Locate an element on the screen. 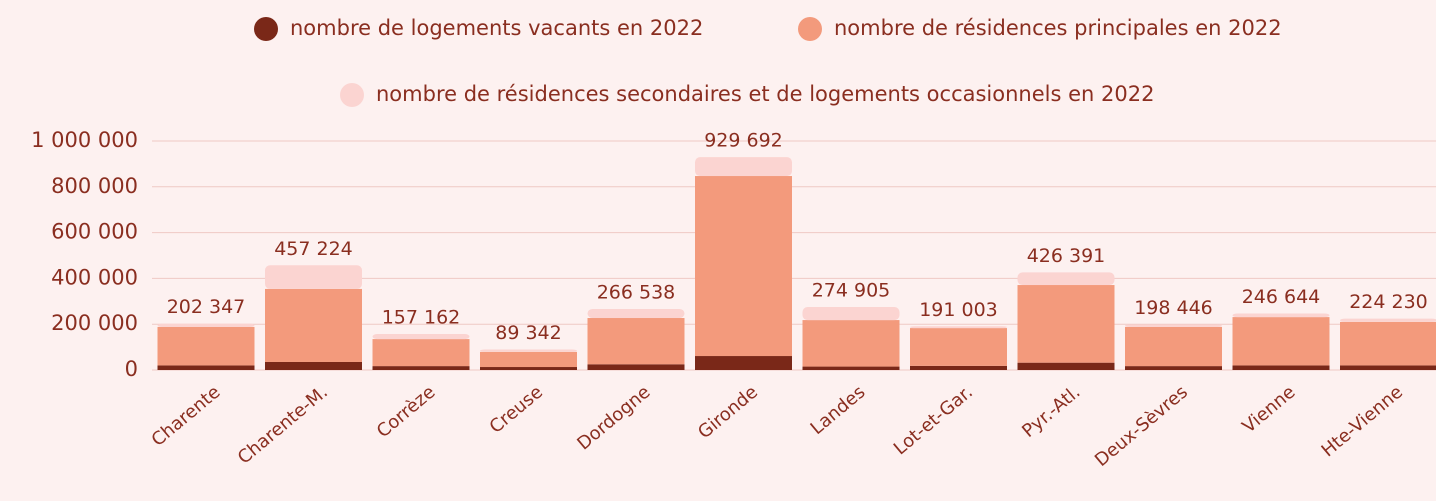 Image resolution: width=1436 pixels, height=501 pixels. total-label: 426 391 is located at coordinates (1066, 256).